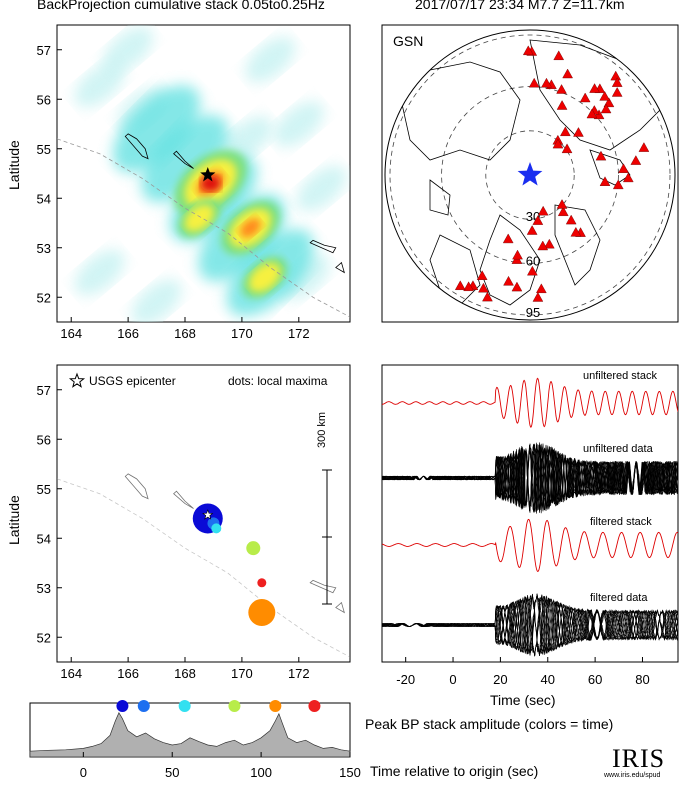 The image size is (686, 785). Describe the element at coordinates (322, 429) in the screenshot. I see `scale-bar-label: 300 km` at that location.